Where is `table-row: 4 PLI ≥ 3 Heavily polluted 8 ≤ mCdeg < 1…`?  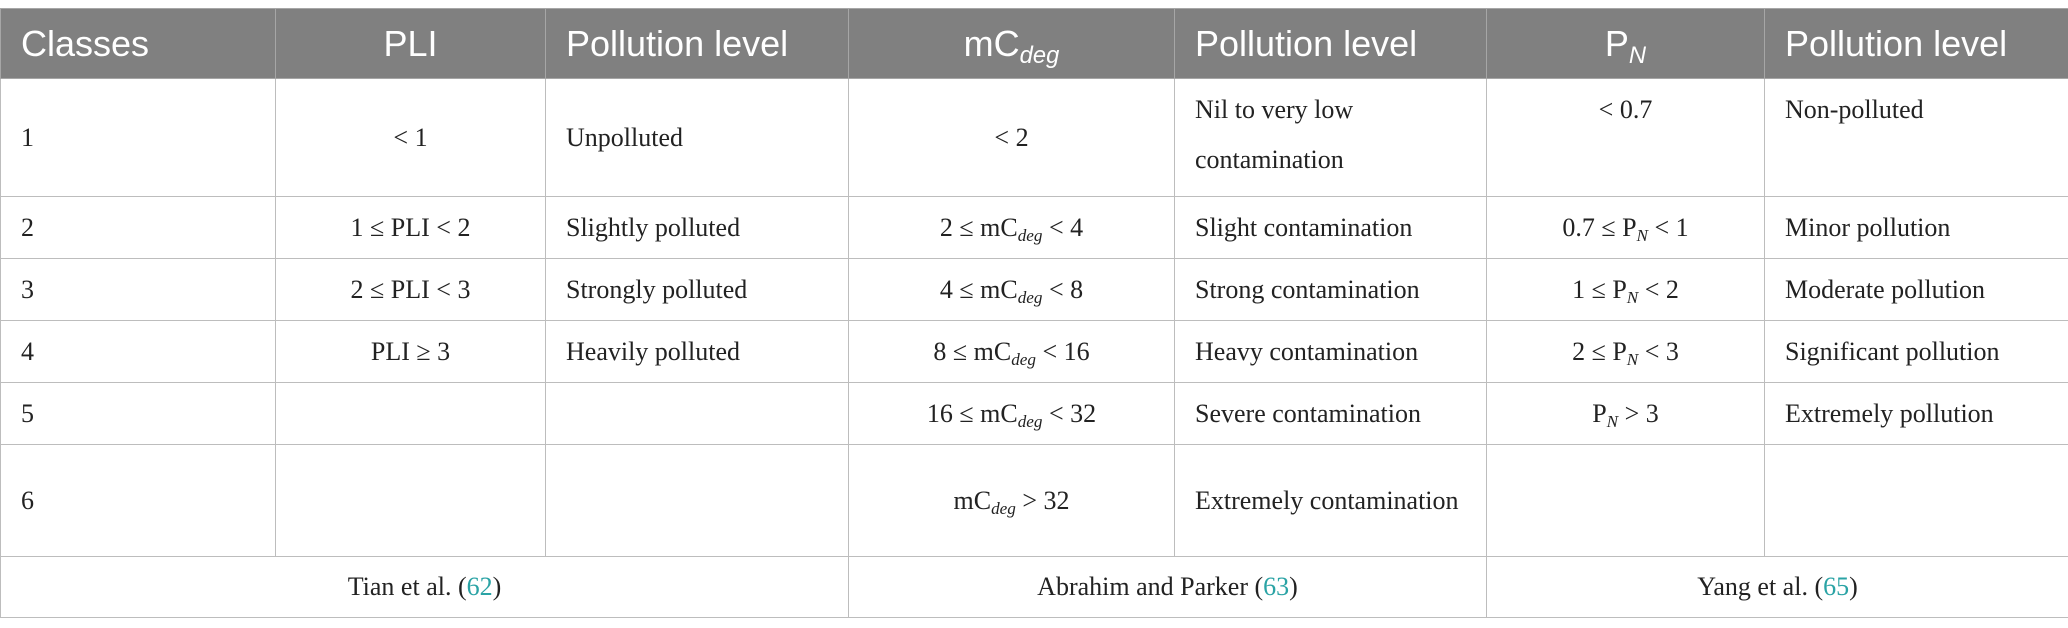 table-row: 4 PLI ≥ 3 Heavily polluted 8 ≤ mCdeg < 1… is located at coordinates (1034, 351).